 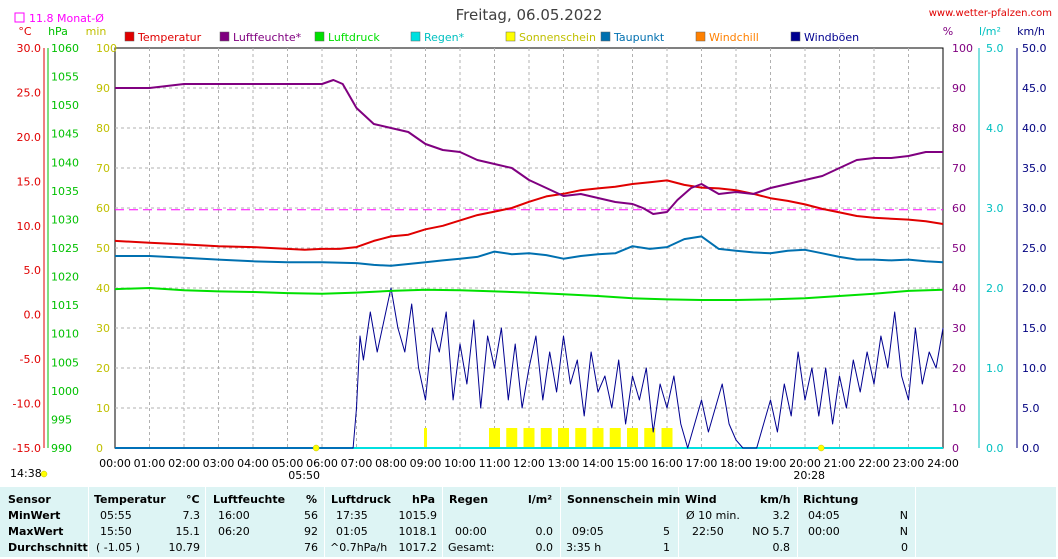 I want to click on rain-tick-label: 1.0, so click(x=995, y=368).